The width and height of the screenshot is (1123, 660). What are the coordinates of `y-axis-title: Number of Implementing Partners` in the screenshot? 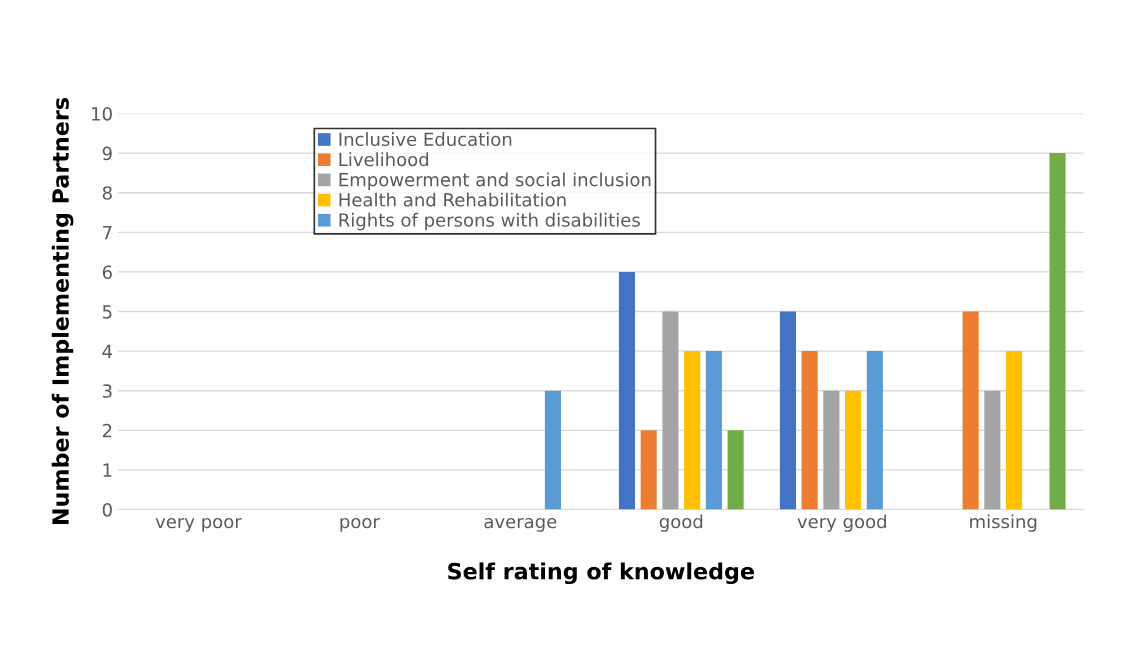 It's located at (62, 311).